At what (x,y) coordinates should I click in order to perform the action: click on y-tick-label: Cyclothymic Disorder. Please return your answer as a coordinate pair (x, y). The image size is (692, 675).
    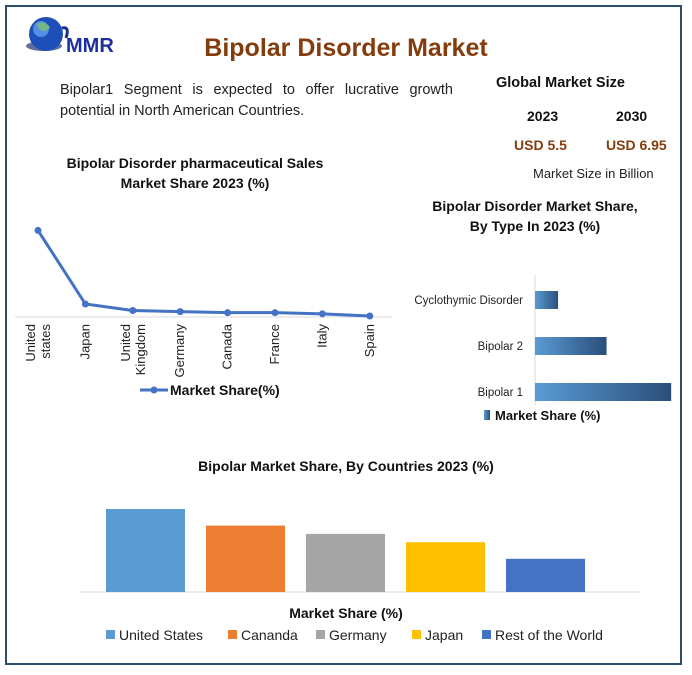
    Looking at the image, I should click on (468, 301).